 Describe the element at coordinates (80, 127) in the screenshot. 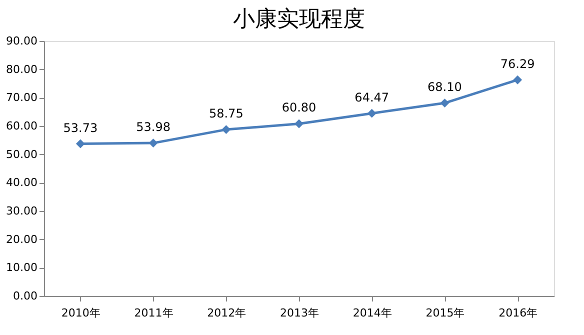

I see `data-label: 53.73` at that location.